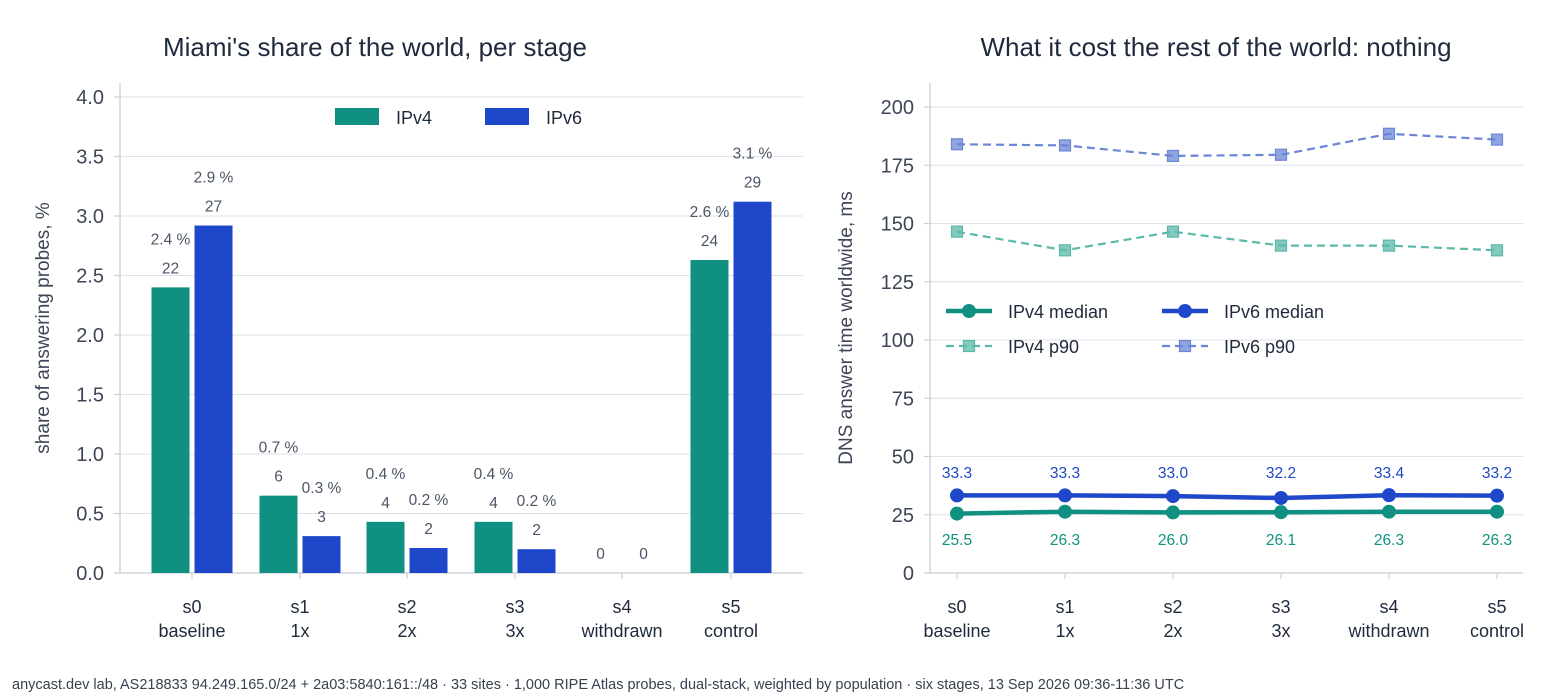  I want to click on data-label-ipv6-median: 33.3, so click(957, 473).